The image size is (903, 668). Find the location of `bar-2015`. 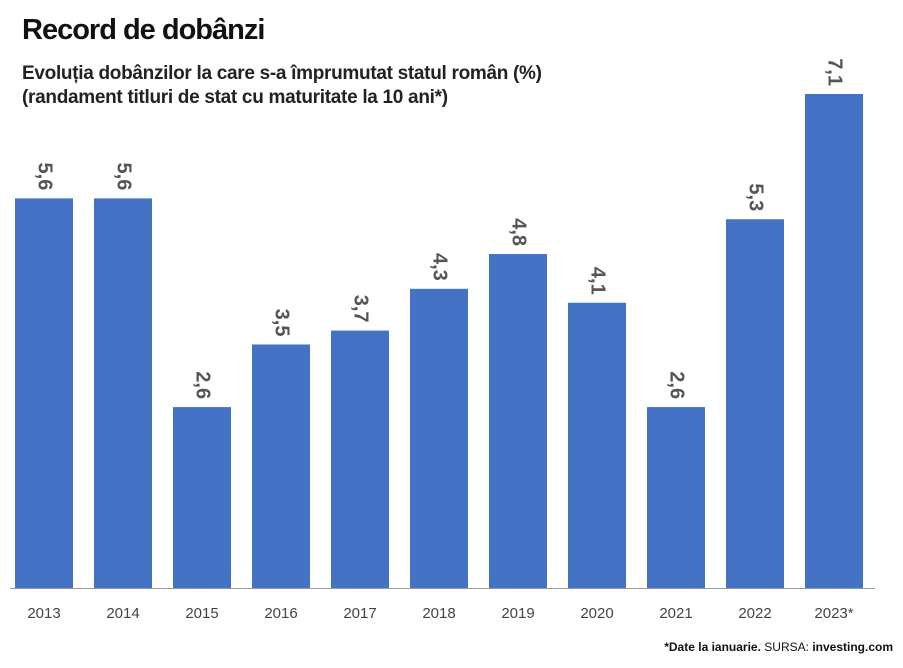

bar-2015 is located at coordinates (202, 497).